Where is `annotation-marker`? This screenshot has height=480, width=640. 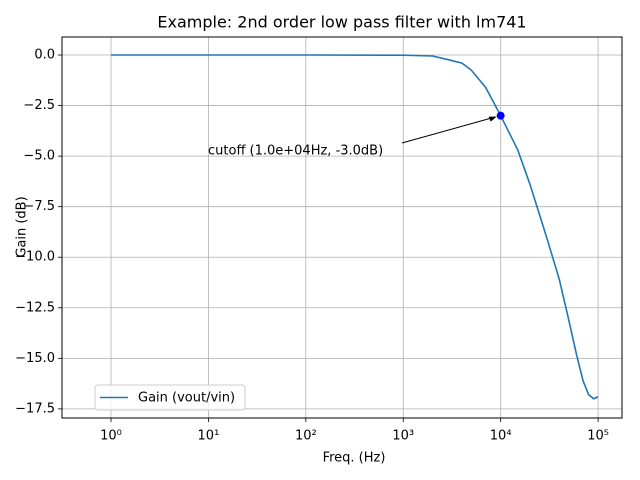 annotation-marker is located at coordinates (500, 115).